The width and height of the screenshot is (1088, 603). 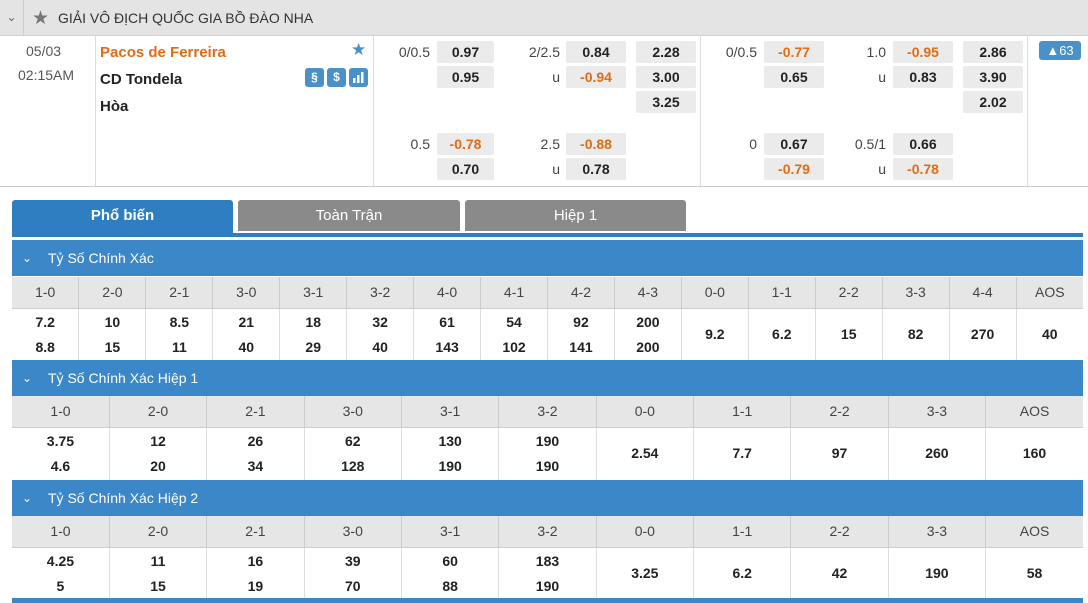 What do you see at coordinates (336, 77) in the screenshot?
I see `odds-dollar-icon: $` at bounding box center [336, 77].